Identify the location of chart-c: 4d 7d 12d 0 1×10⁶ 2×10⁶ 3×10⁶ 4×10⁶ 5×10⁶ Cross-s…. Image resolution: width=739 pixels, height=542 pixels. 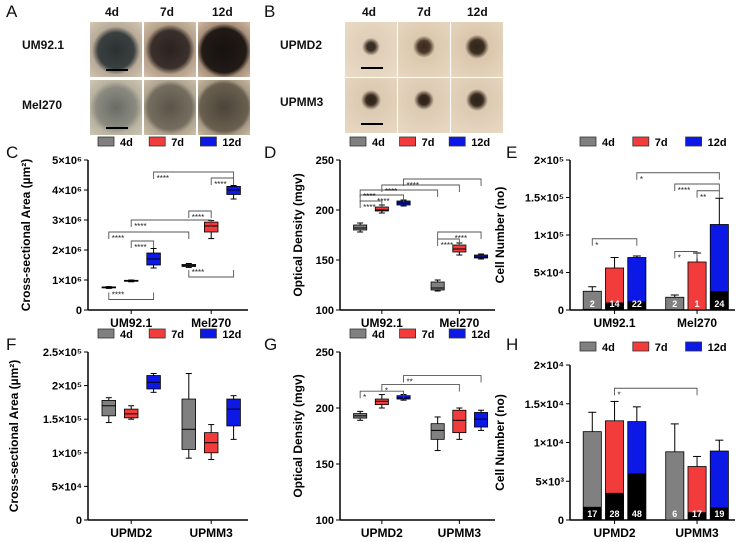
(133, 233).